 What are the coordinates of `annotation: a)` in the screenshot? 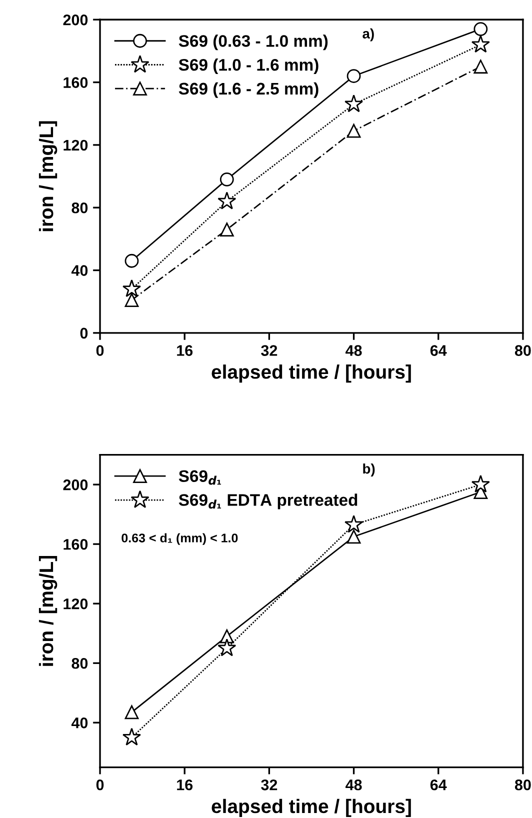 It's located at (368, 35).